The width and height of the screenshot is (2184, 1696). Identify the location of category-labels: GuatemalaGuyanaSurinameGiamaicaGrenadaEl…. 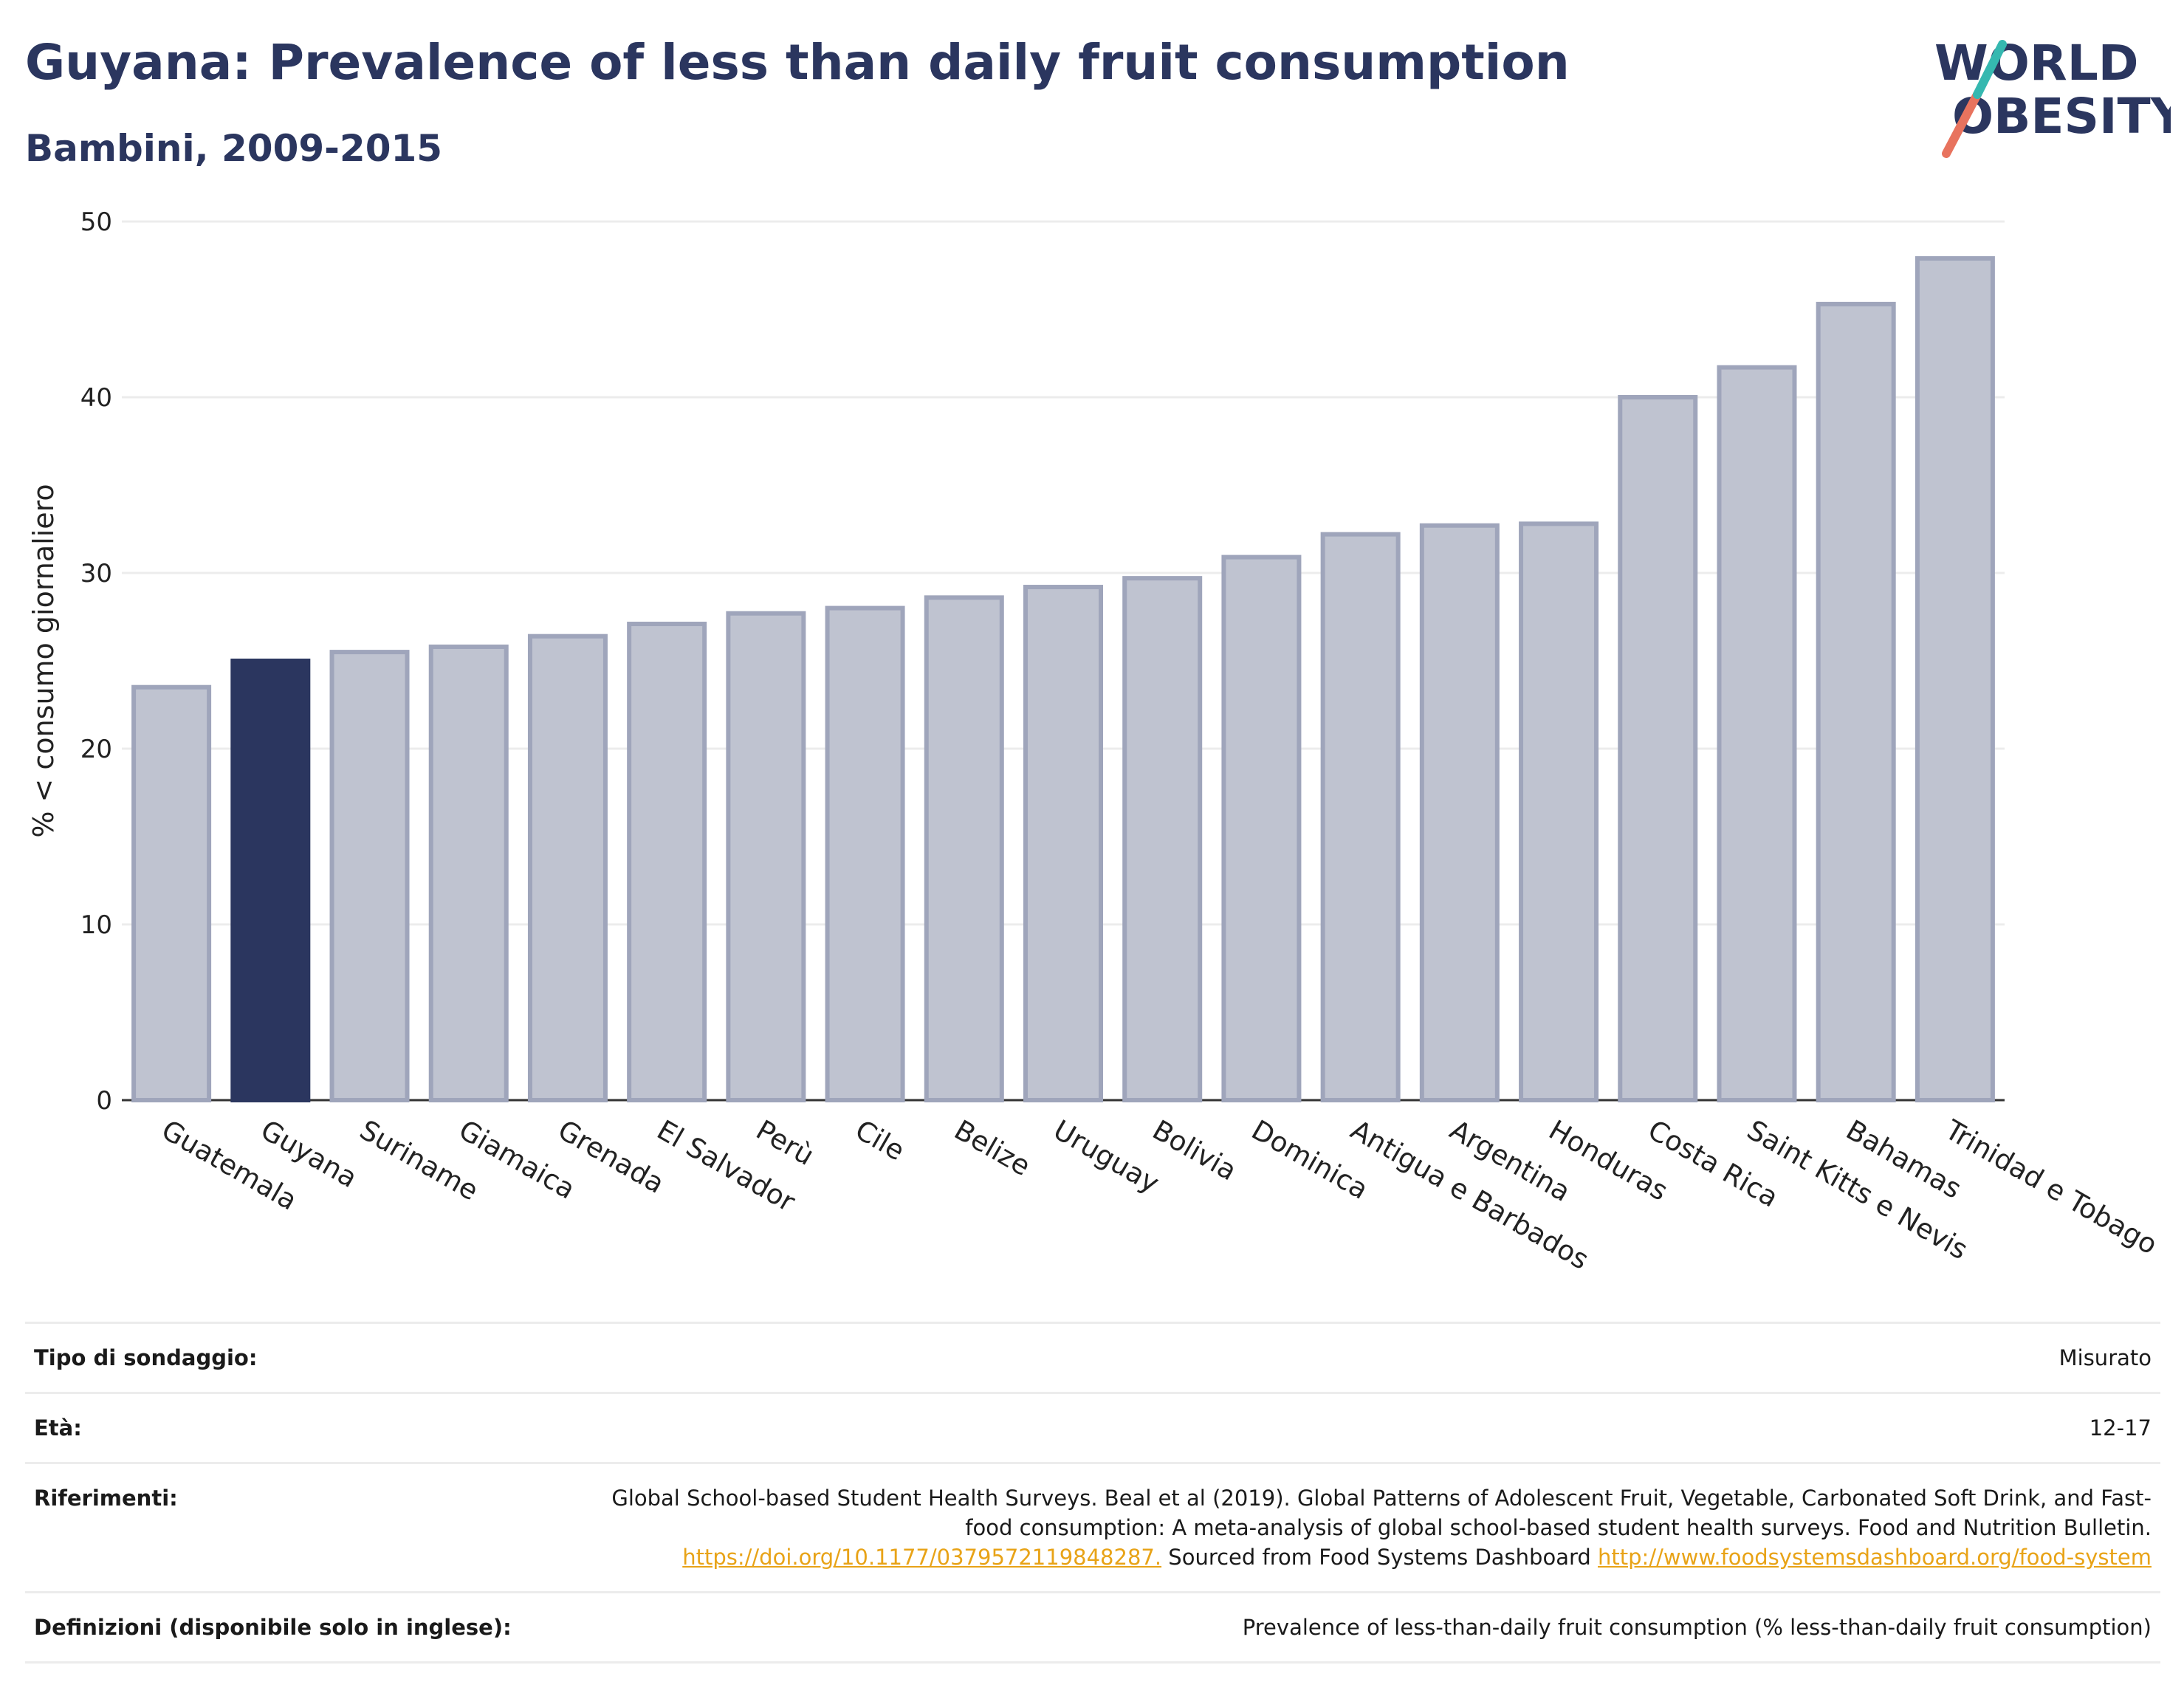
(1160, 1194).